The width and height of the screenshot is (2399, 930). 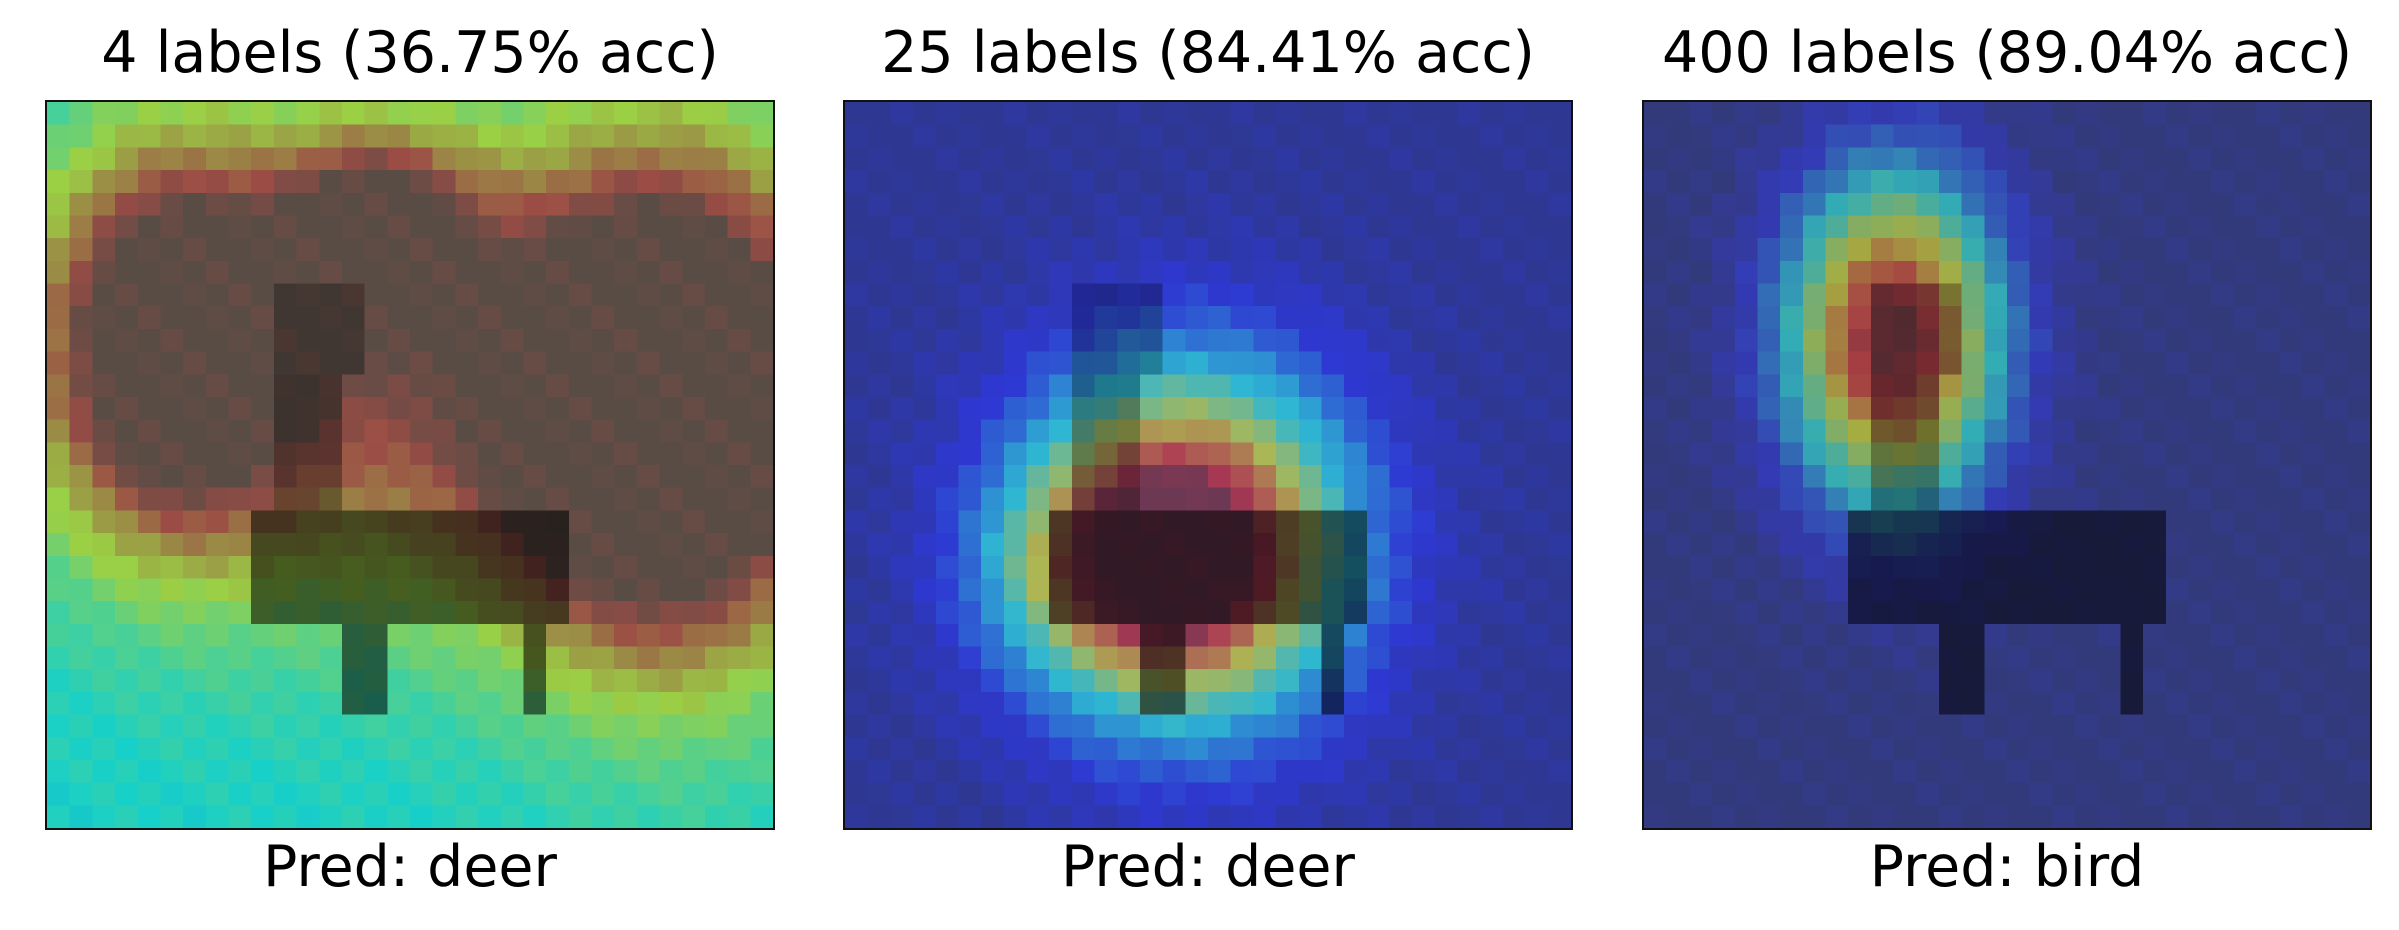 What do you see at coordinates (2007, 53) in the screenshot?
I see `panel-title: 400 labels (89.04% acc)` at bounding box center [2007, 53].